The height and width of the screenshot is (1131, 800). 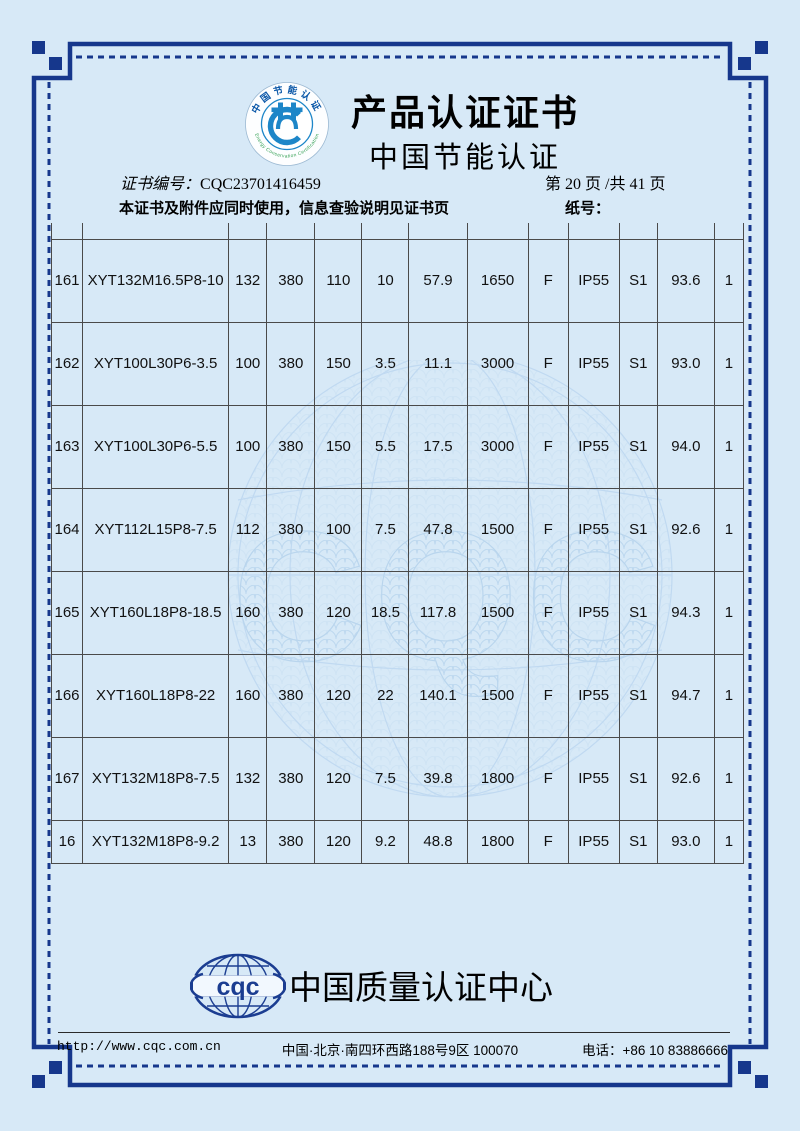 What do you see at coordinates (248, 841) in the screenshot?
I see `cell-col-3: 13` at bounding box center [248, 841].